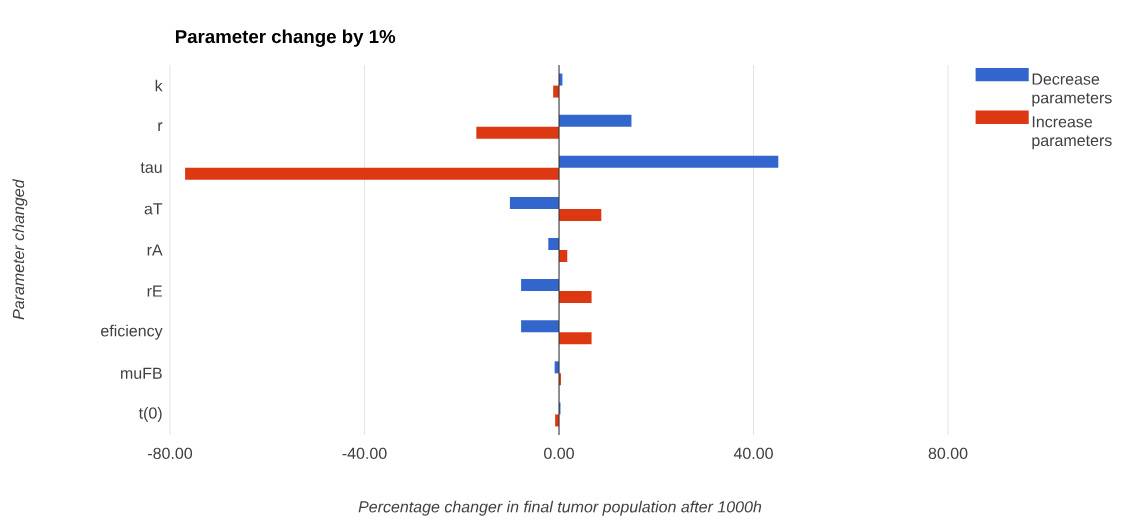  Describe the element at coordinates (285, 38) in the screenshot. I see `chart-title: Parameter change by 1%` at that location.